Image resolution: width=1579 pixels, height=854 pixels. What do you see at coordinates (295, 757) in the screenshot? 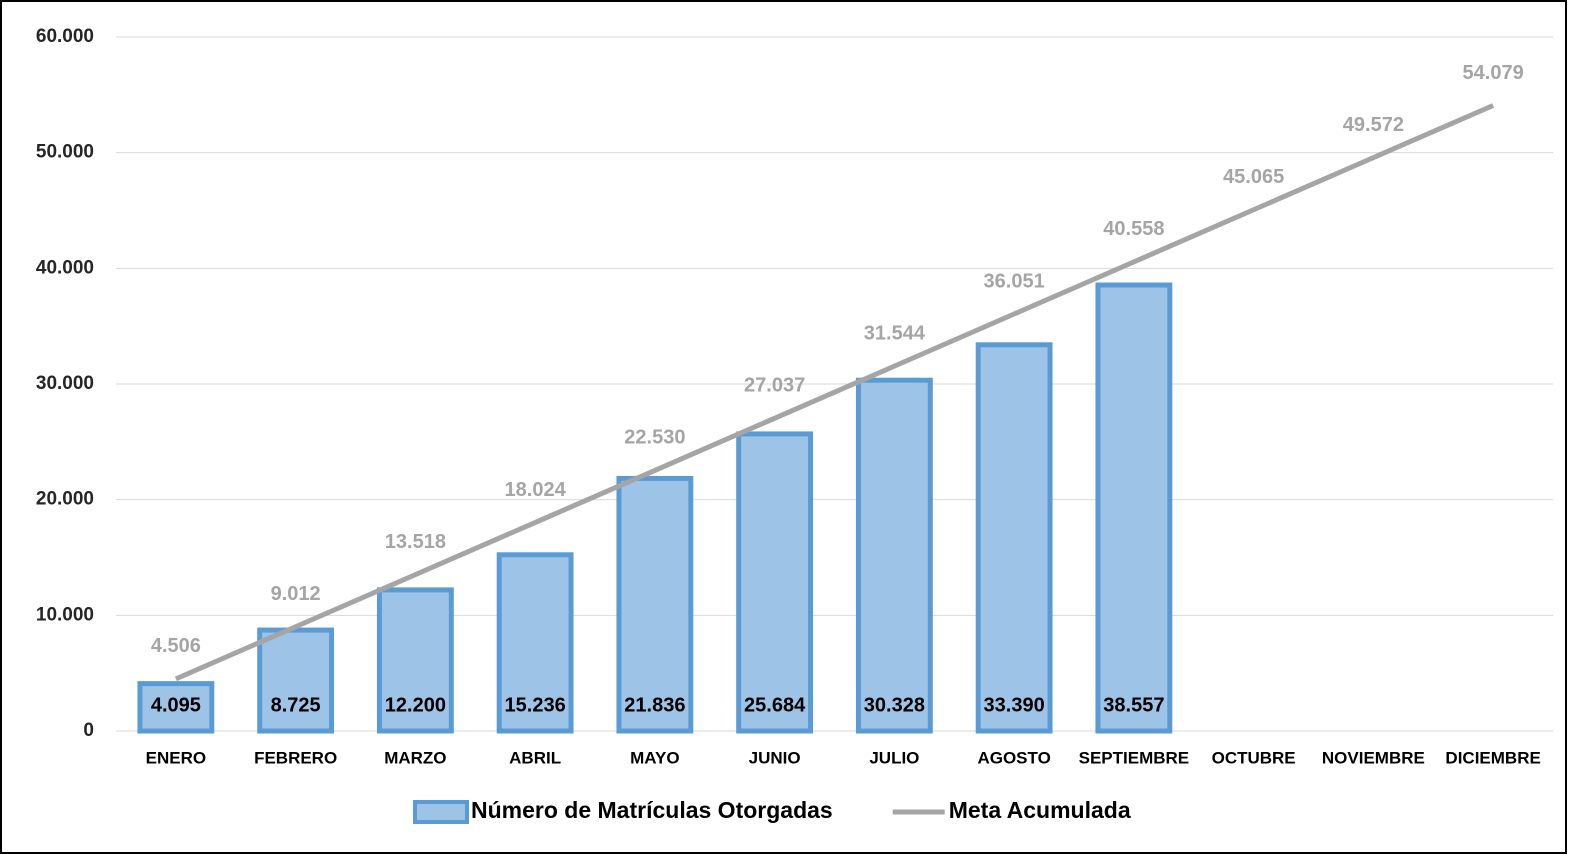
I see `x-tick-label: FEBRERO` at bounding box center [295, 757].